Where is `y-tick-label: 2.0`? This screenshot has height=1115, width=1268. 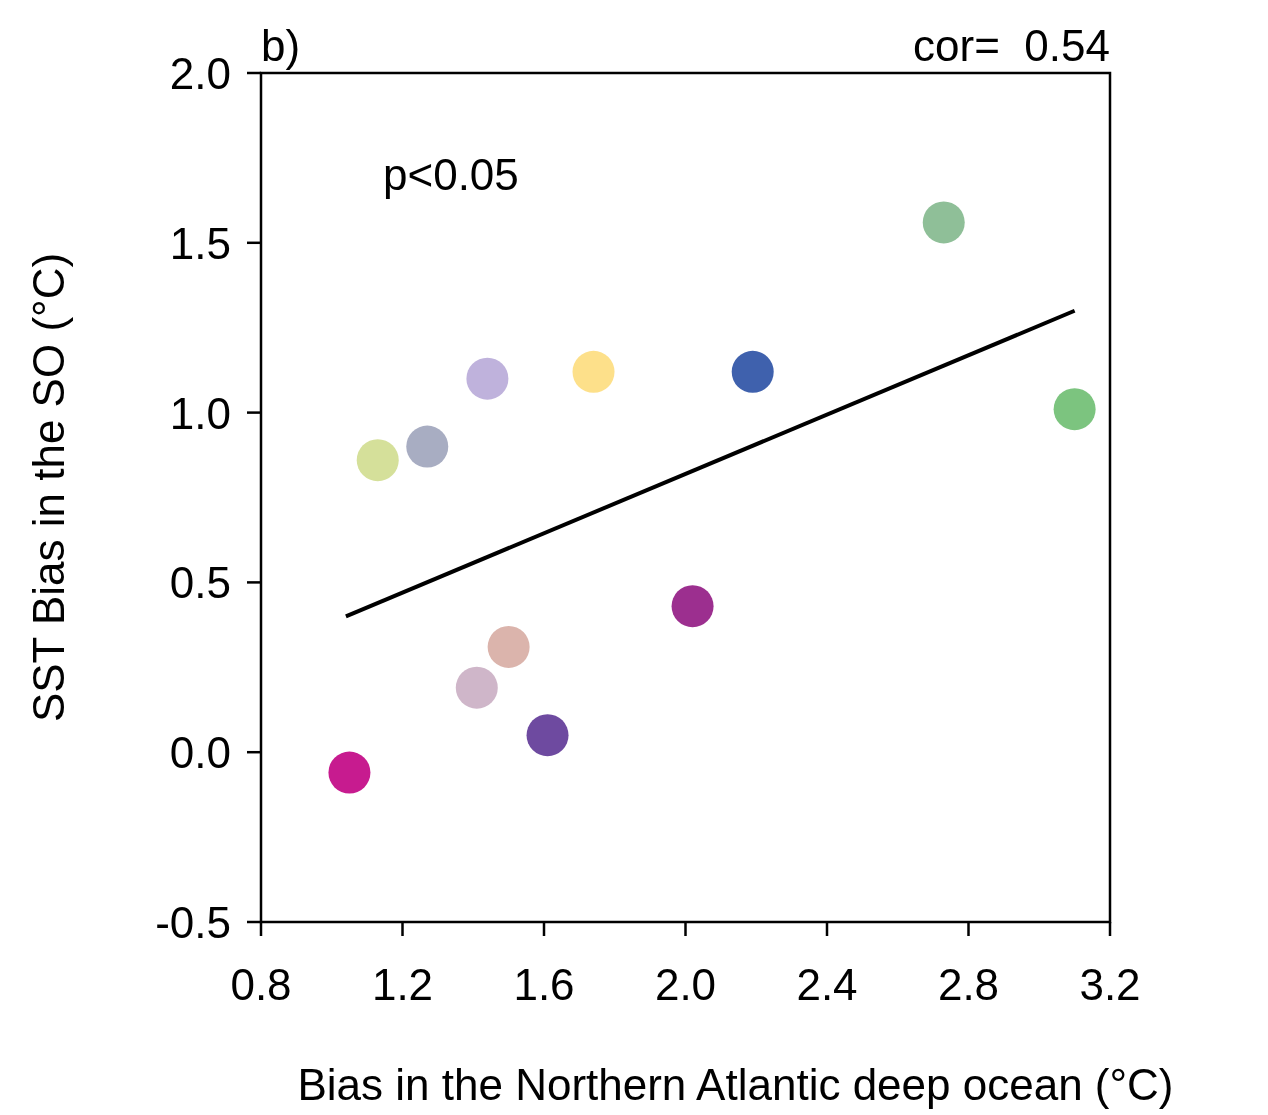 y-tick-label: 2.0 is located at coordinates (200, 73).